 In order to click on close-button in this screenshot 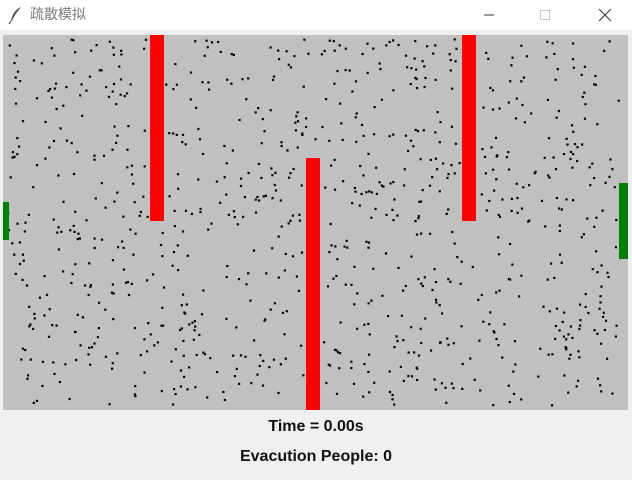, I will do `click(605, 15)`.